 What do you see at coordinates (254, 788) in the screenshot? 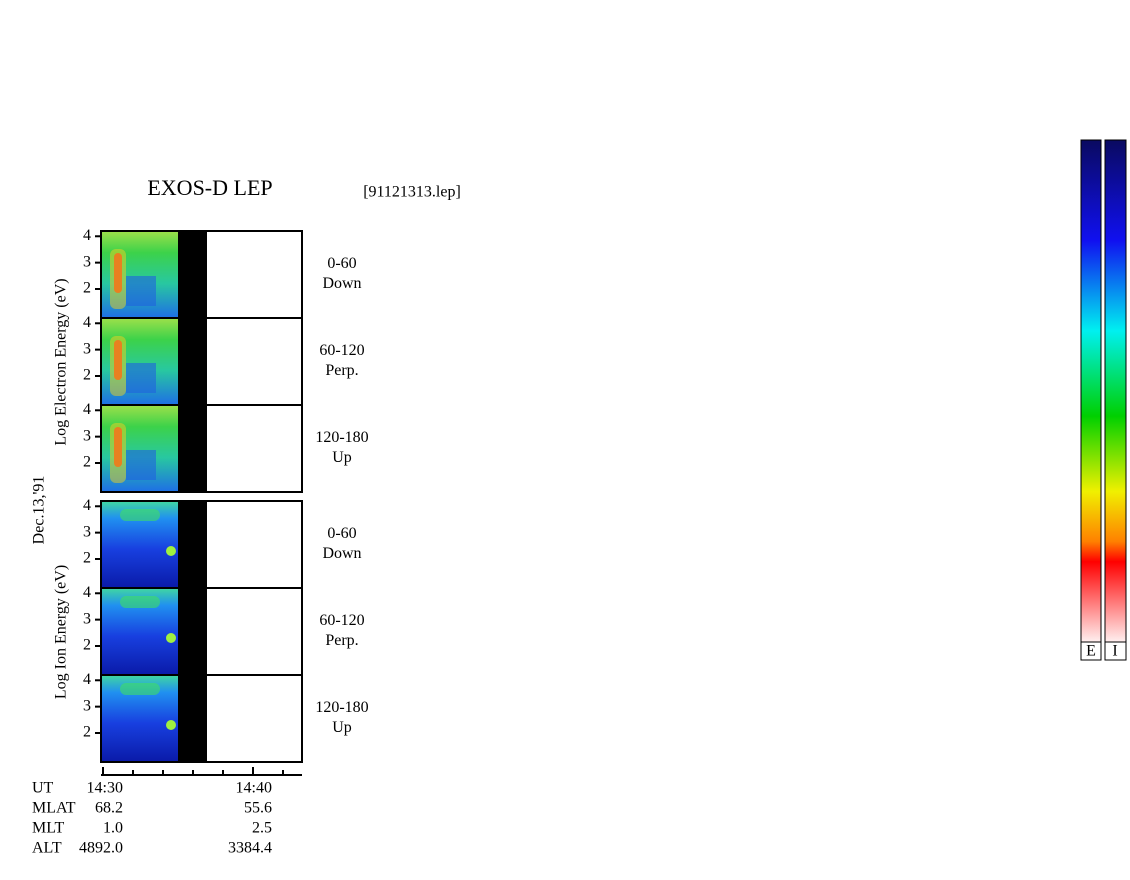
I see `orbit-value: 14:40` at bounding box center [254, 788].